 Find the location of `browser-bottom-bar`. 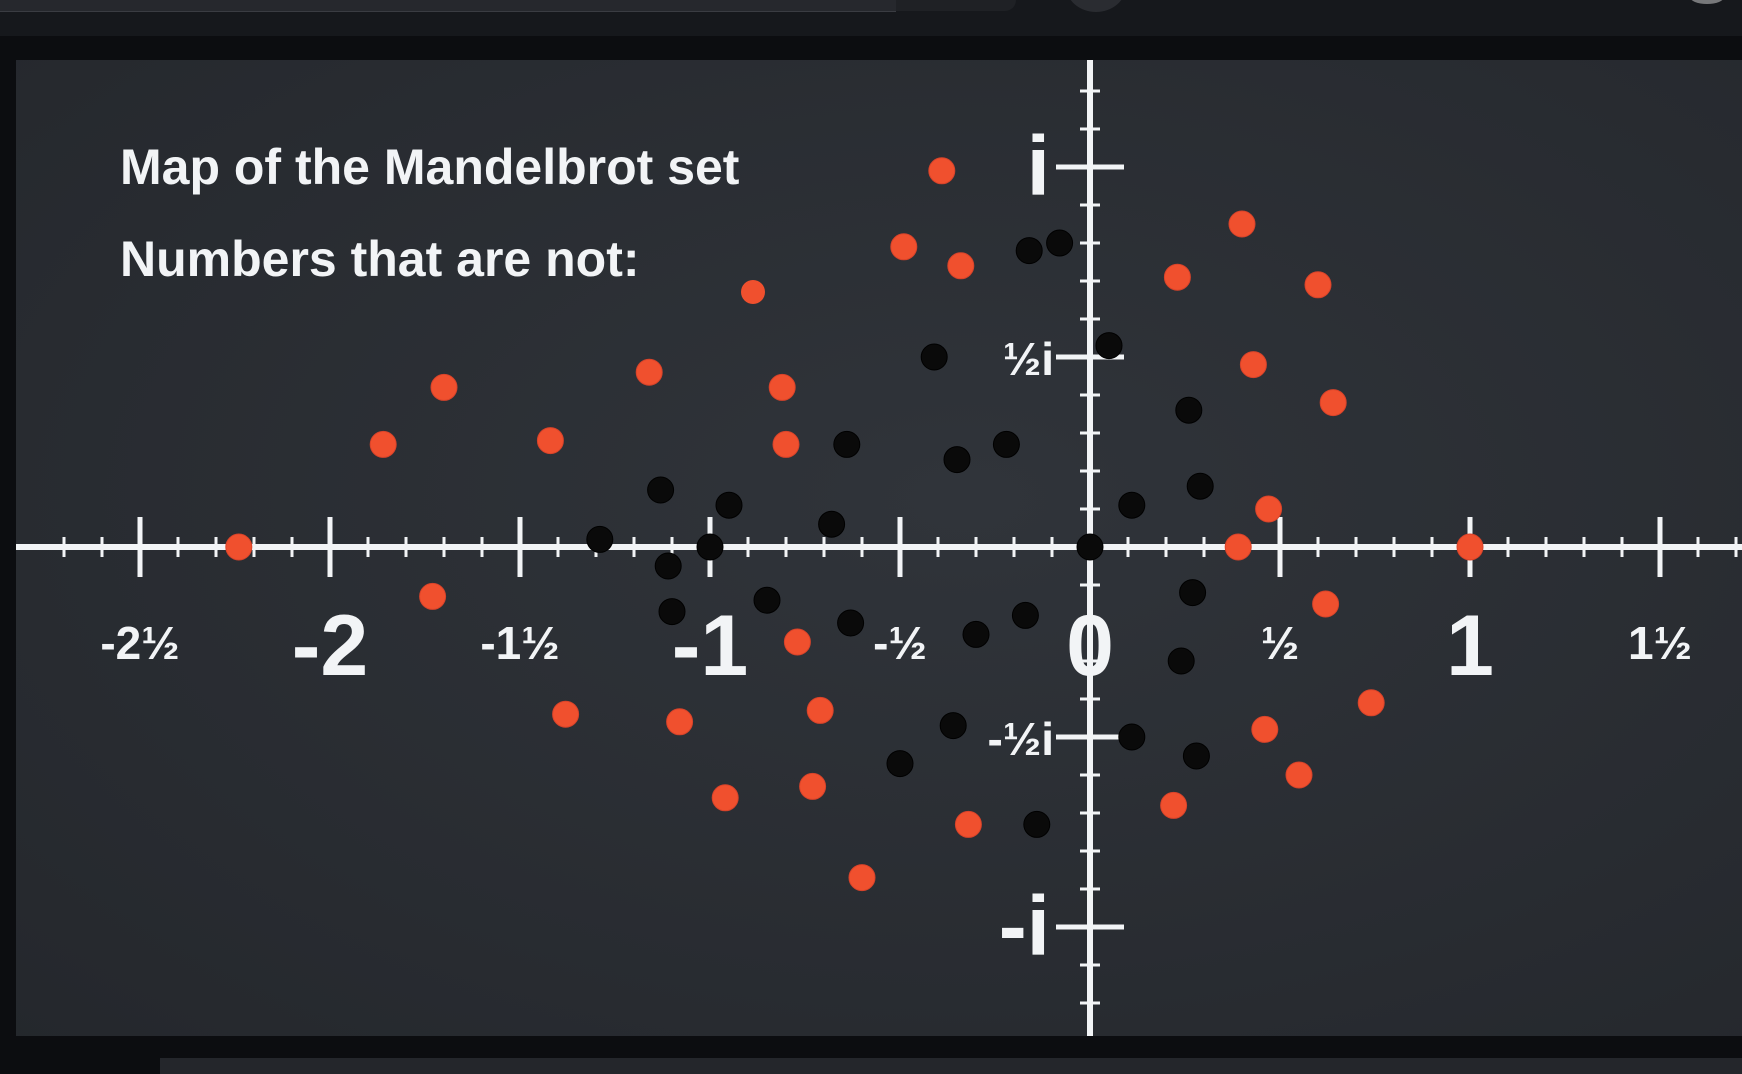

browser-bottom-bar is located at coordinates (951, 1066).